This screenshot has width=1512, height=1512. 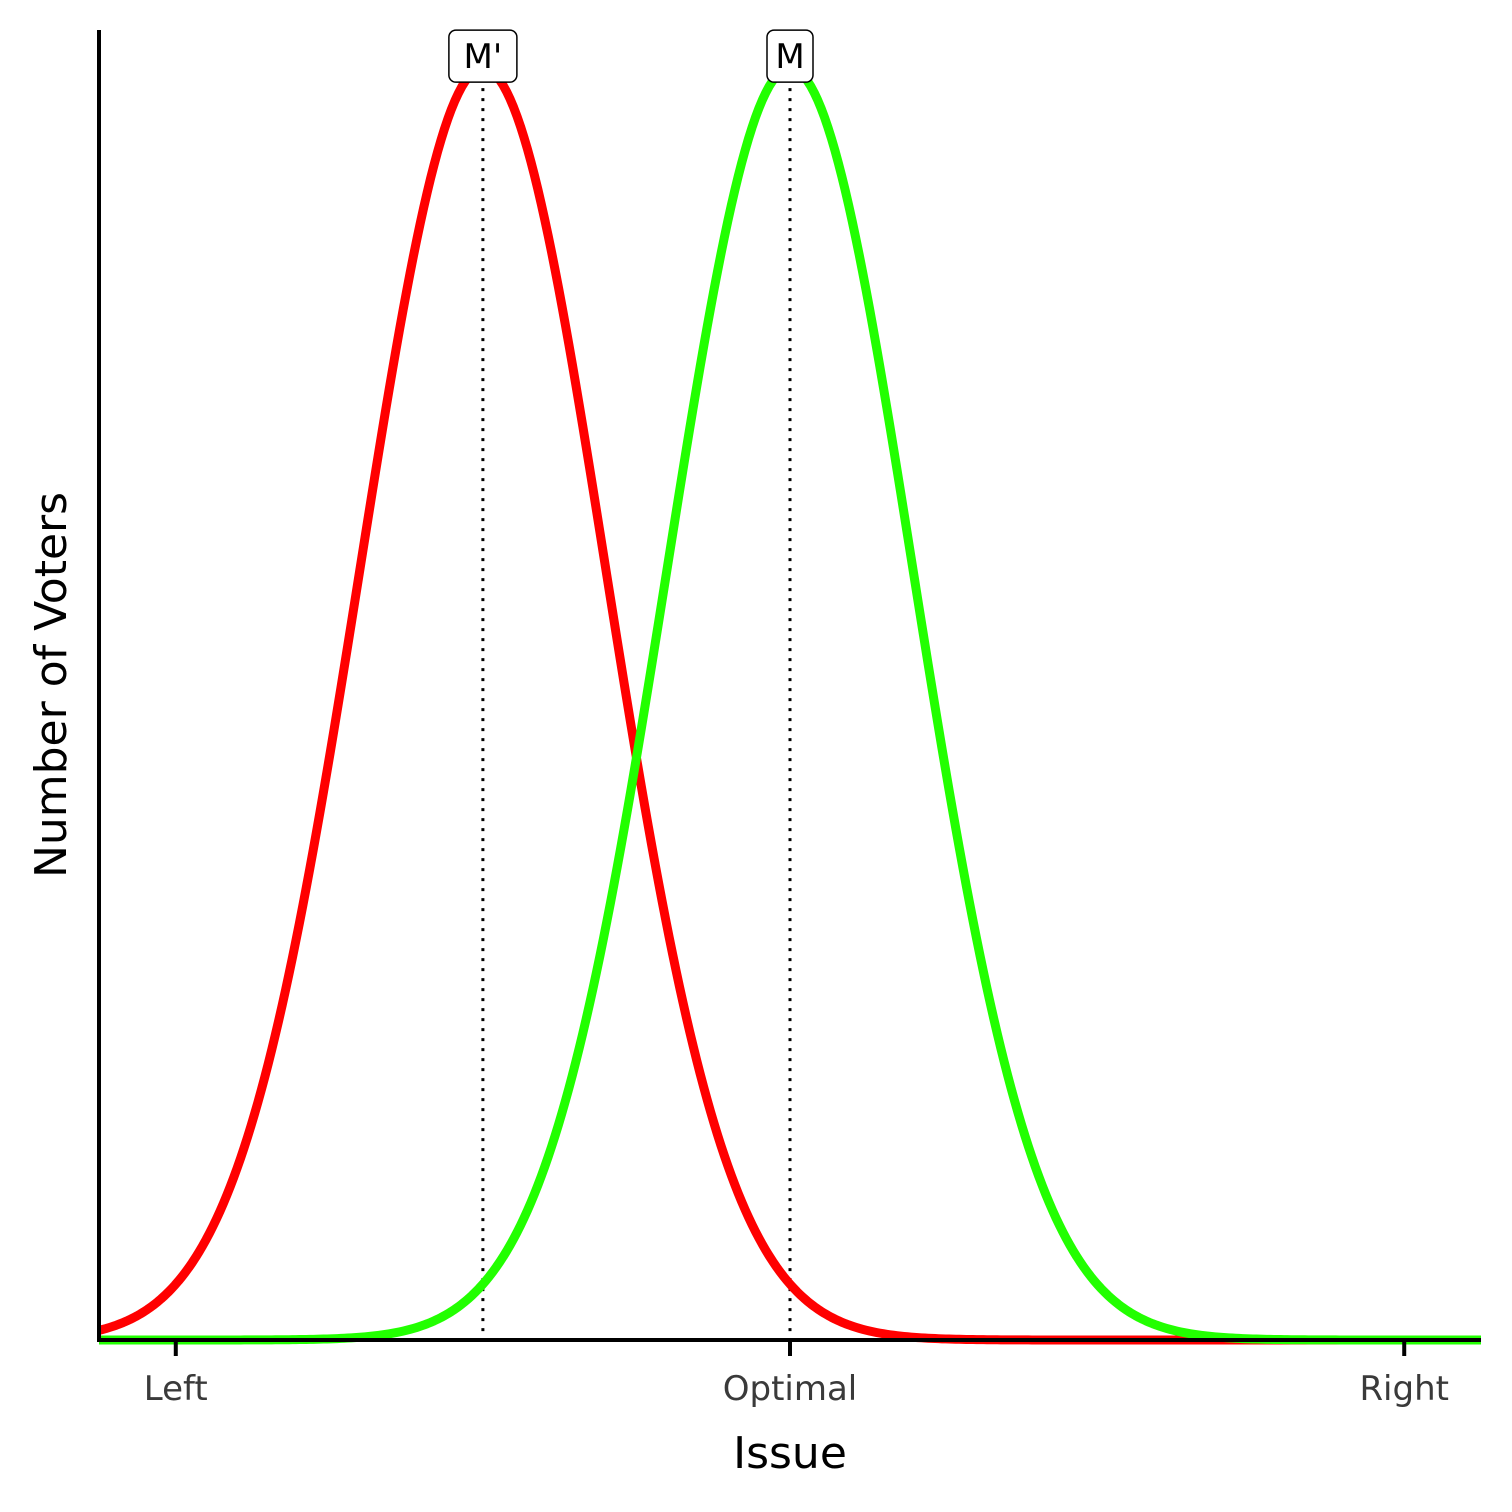 I want to click on median-marker: M, so click(x=790, y=56).